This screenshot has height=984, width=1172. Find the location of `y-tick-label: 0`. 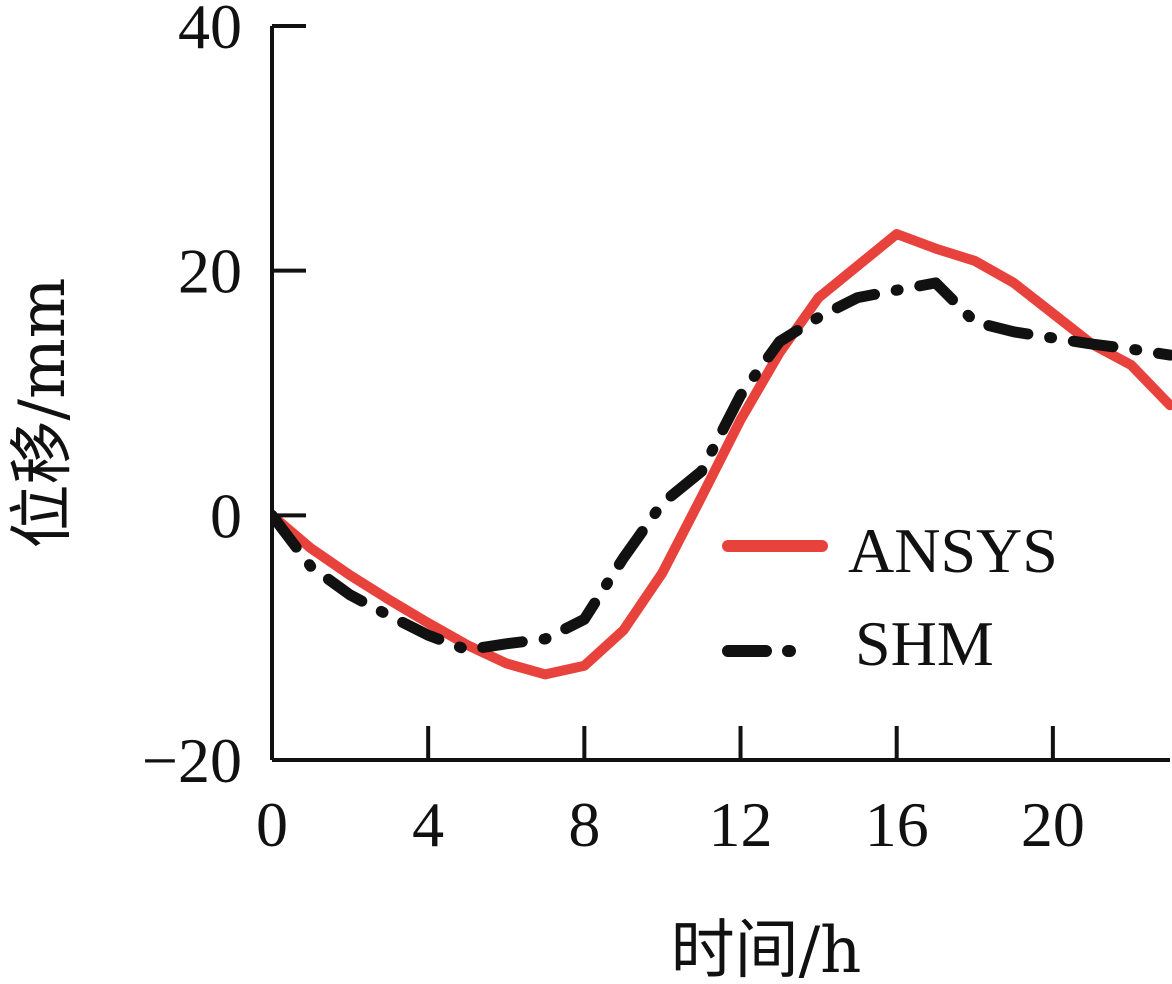

y-tick-label: 0 is located at coordinates (226, 515).